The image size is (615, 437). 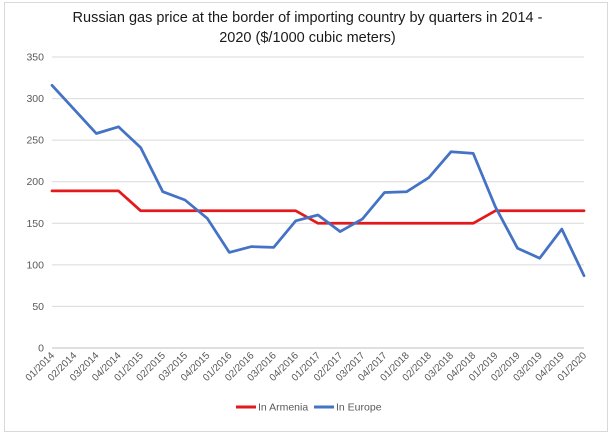 What do you see at coordinates (283, 408) in the screenshot?
I see `legend-label: In Armenia` at bounding box center [283, 408].